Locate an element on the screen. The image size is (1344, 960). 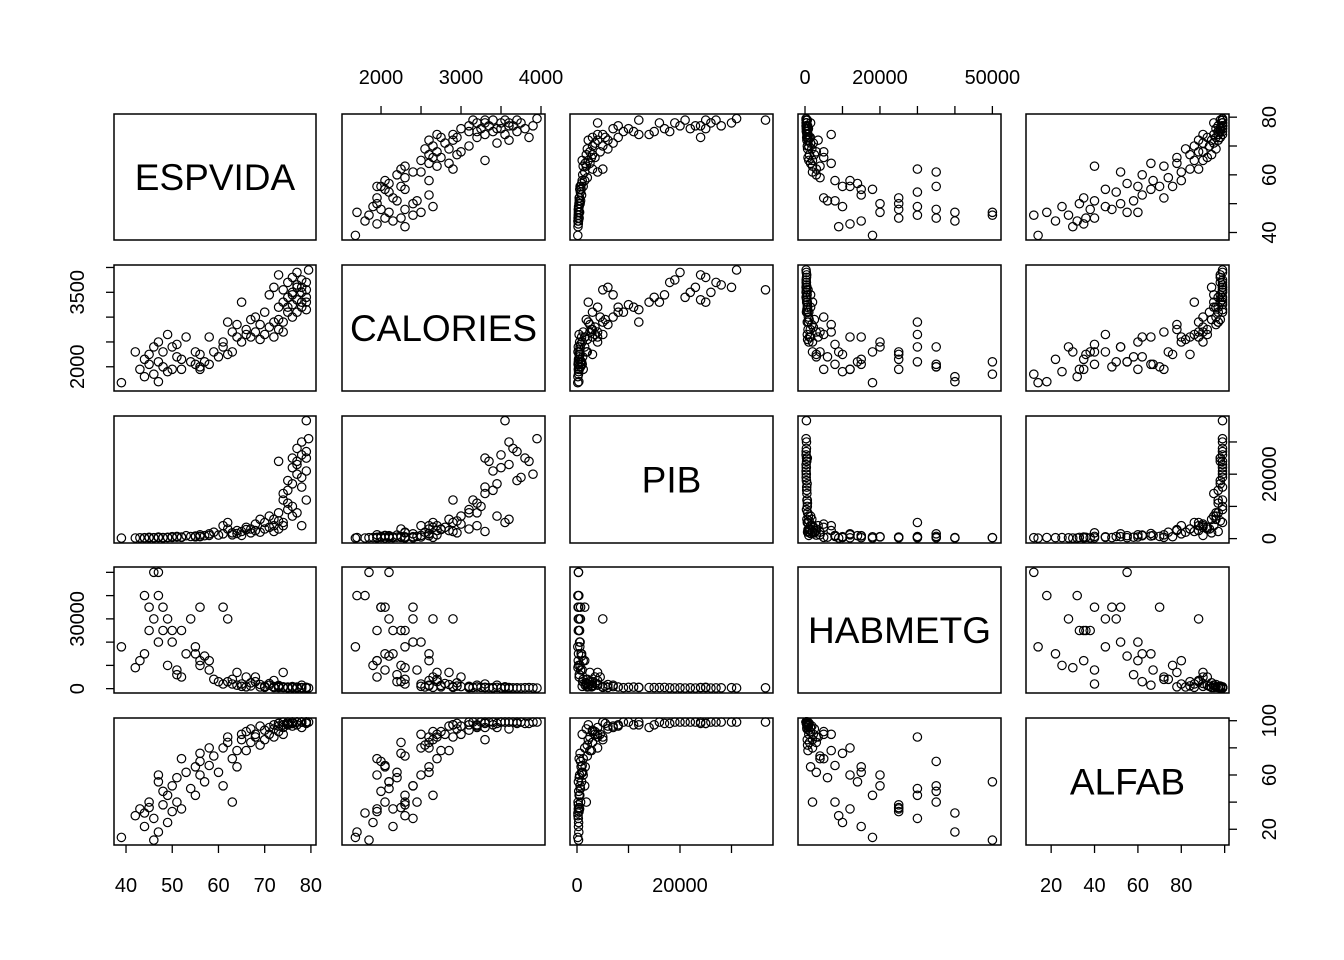
panel-habmetg-vs-pib is located at coordinates (671, 630).